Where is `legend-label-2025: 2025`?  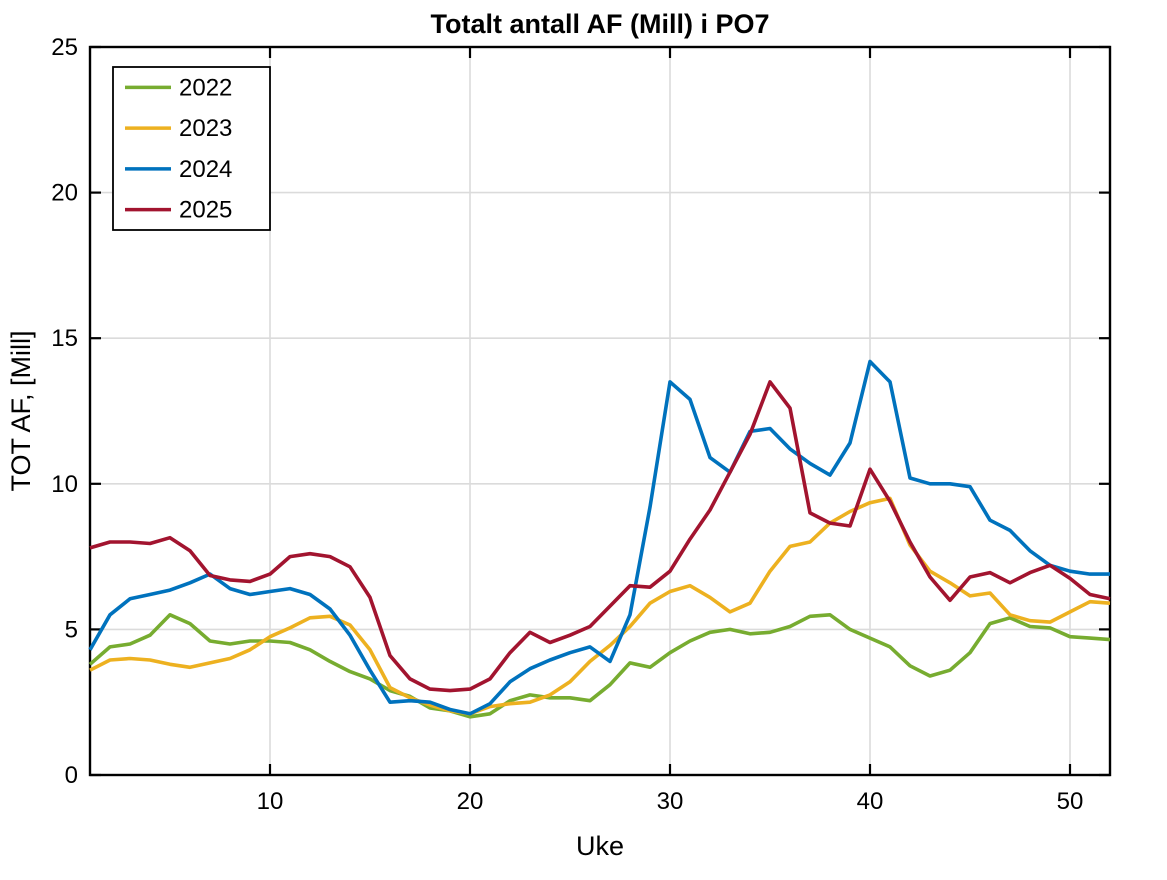
legend-label-2025: 2025 is located at coordinates (205, 210).